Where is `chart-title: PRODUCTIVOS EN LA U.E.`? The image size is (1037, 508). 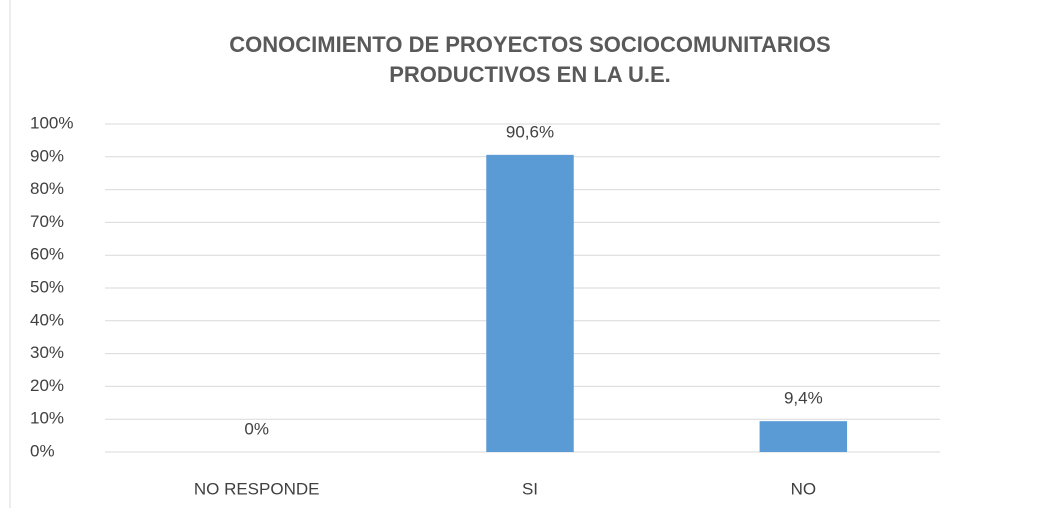 chart-title: PRODUCTIVOS EN LA U.E. is located at coordinates (530, 74).